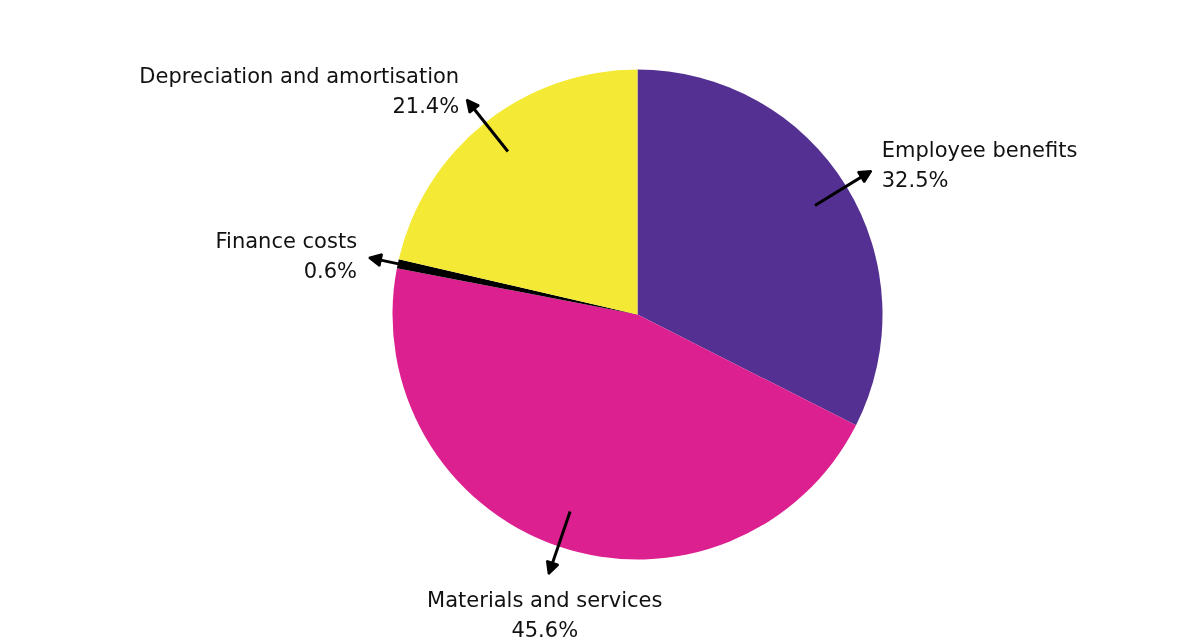 The height and width of the screenshot is (644, 1182). Describe the element at coordinates (426, 106) in the screenshot. I see `data-label: 21.4%` at that location.